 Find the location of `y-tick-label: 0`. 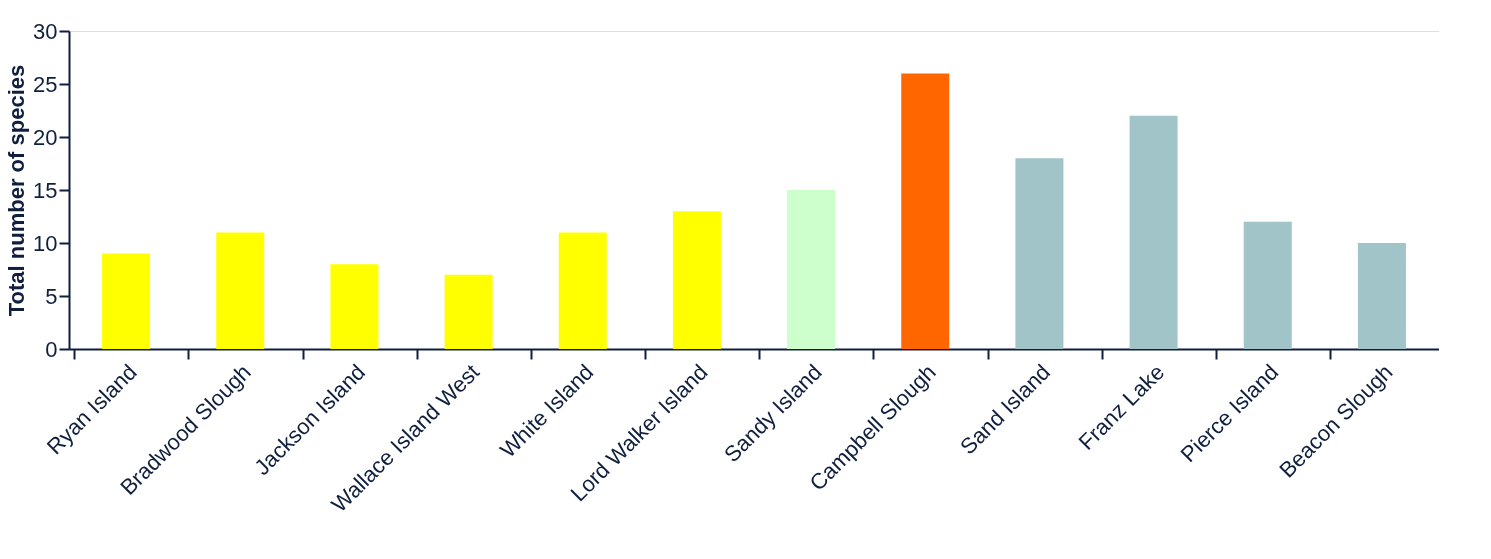

y-tick-label: 0 is located at coordinates (51, 349).